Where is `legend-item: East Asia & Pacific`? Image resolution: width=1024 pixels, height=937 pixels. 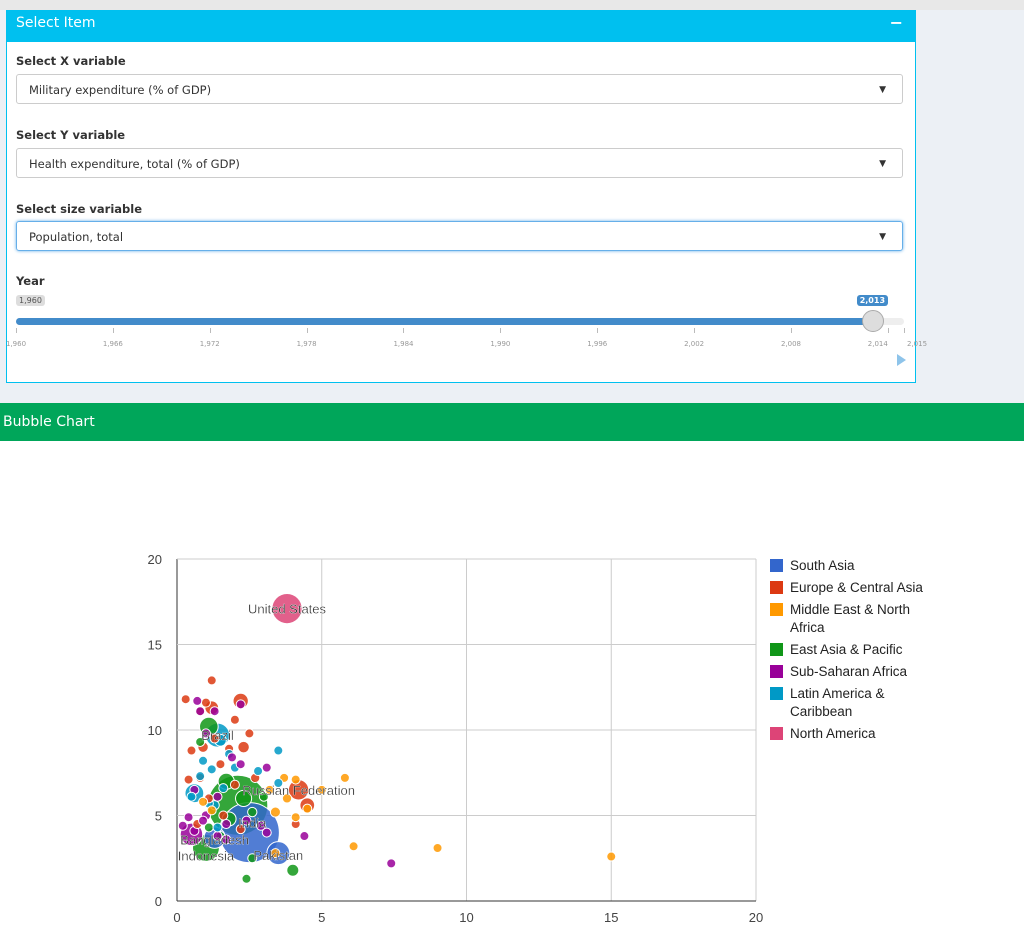
legend-item: East Asia & Pacific is located at coordinates (850, 650).